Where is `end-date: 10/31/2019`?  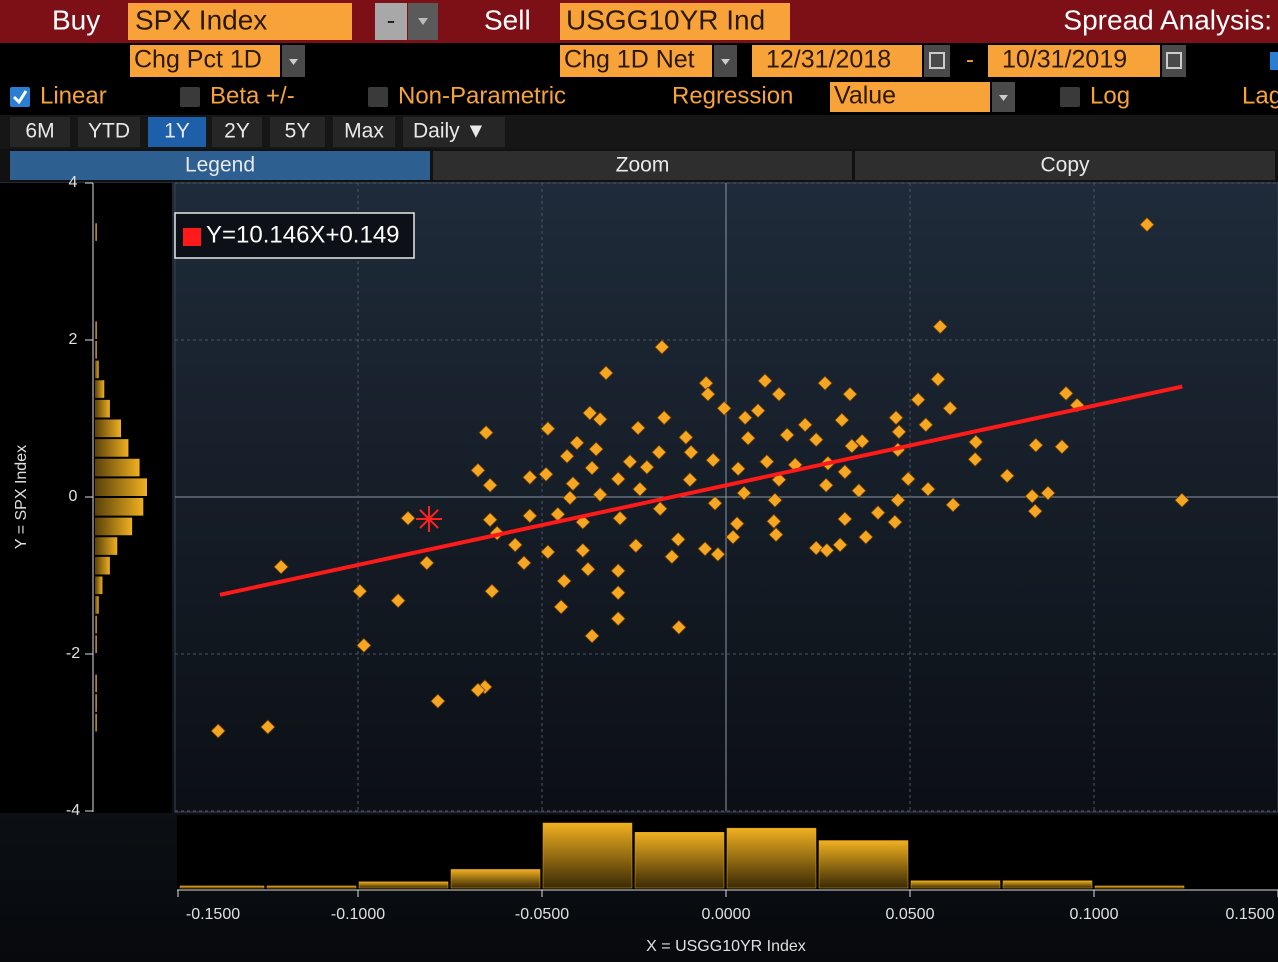
end-date: 10/31/2019 is located at coordinates (1064, 60).